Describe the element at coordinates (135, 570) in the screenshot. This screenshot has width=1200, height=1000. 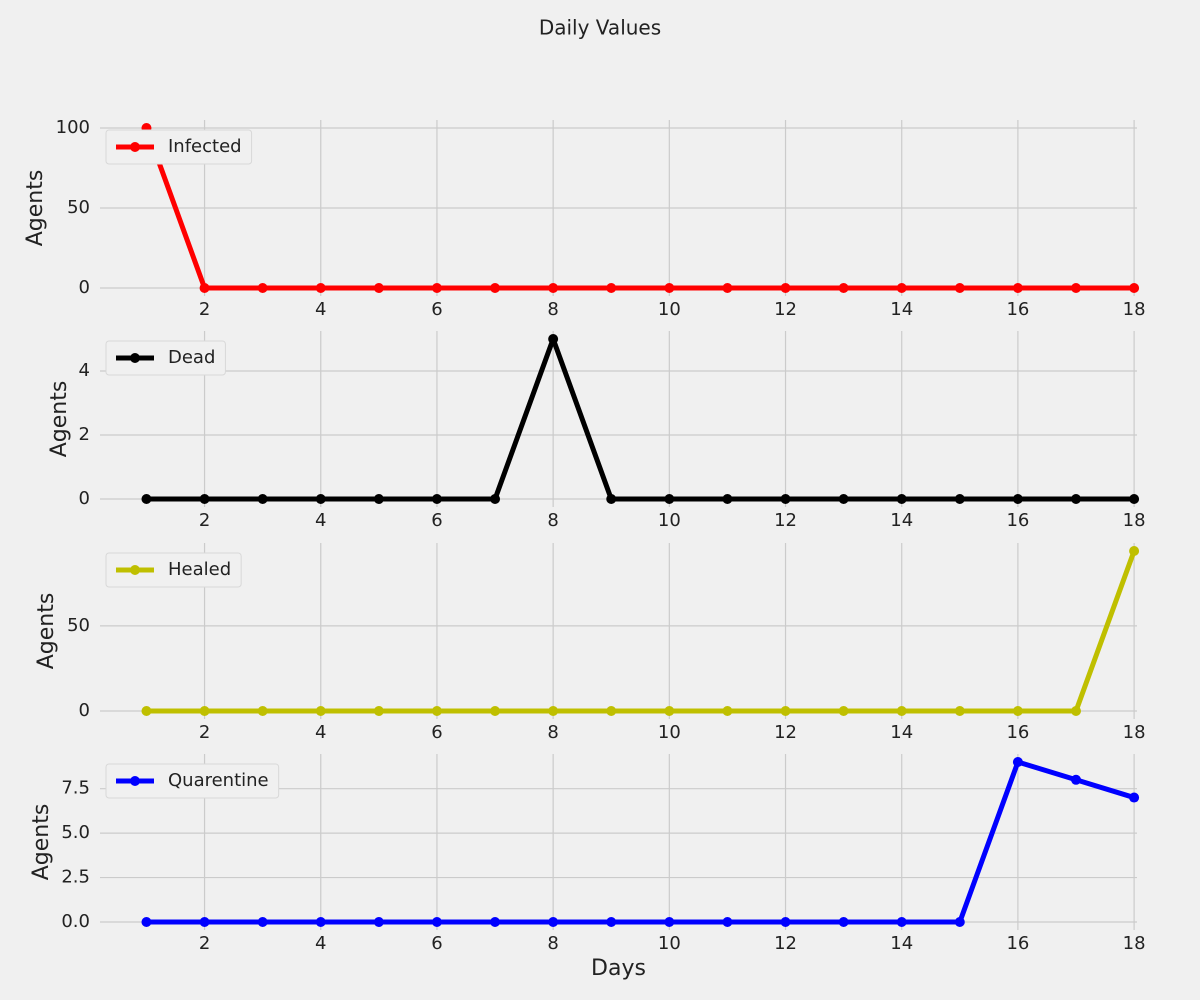
I see `legend-marker` at that location.